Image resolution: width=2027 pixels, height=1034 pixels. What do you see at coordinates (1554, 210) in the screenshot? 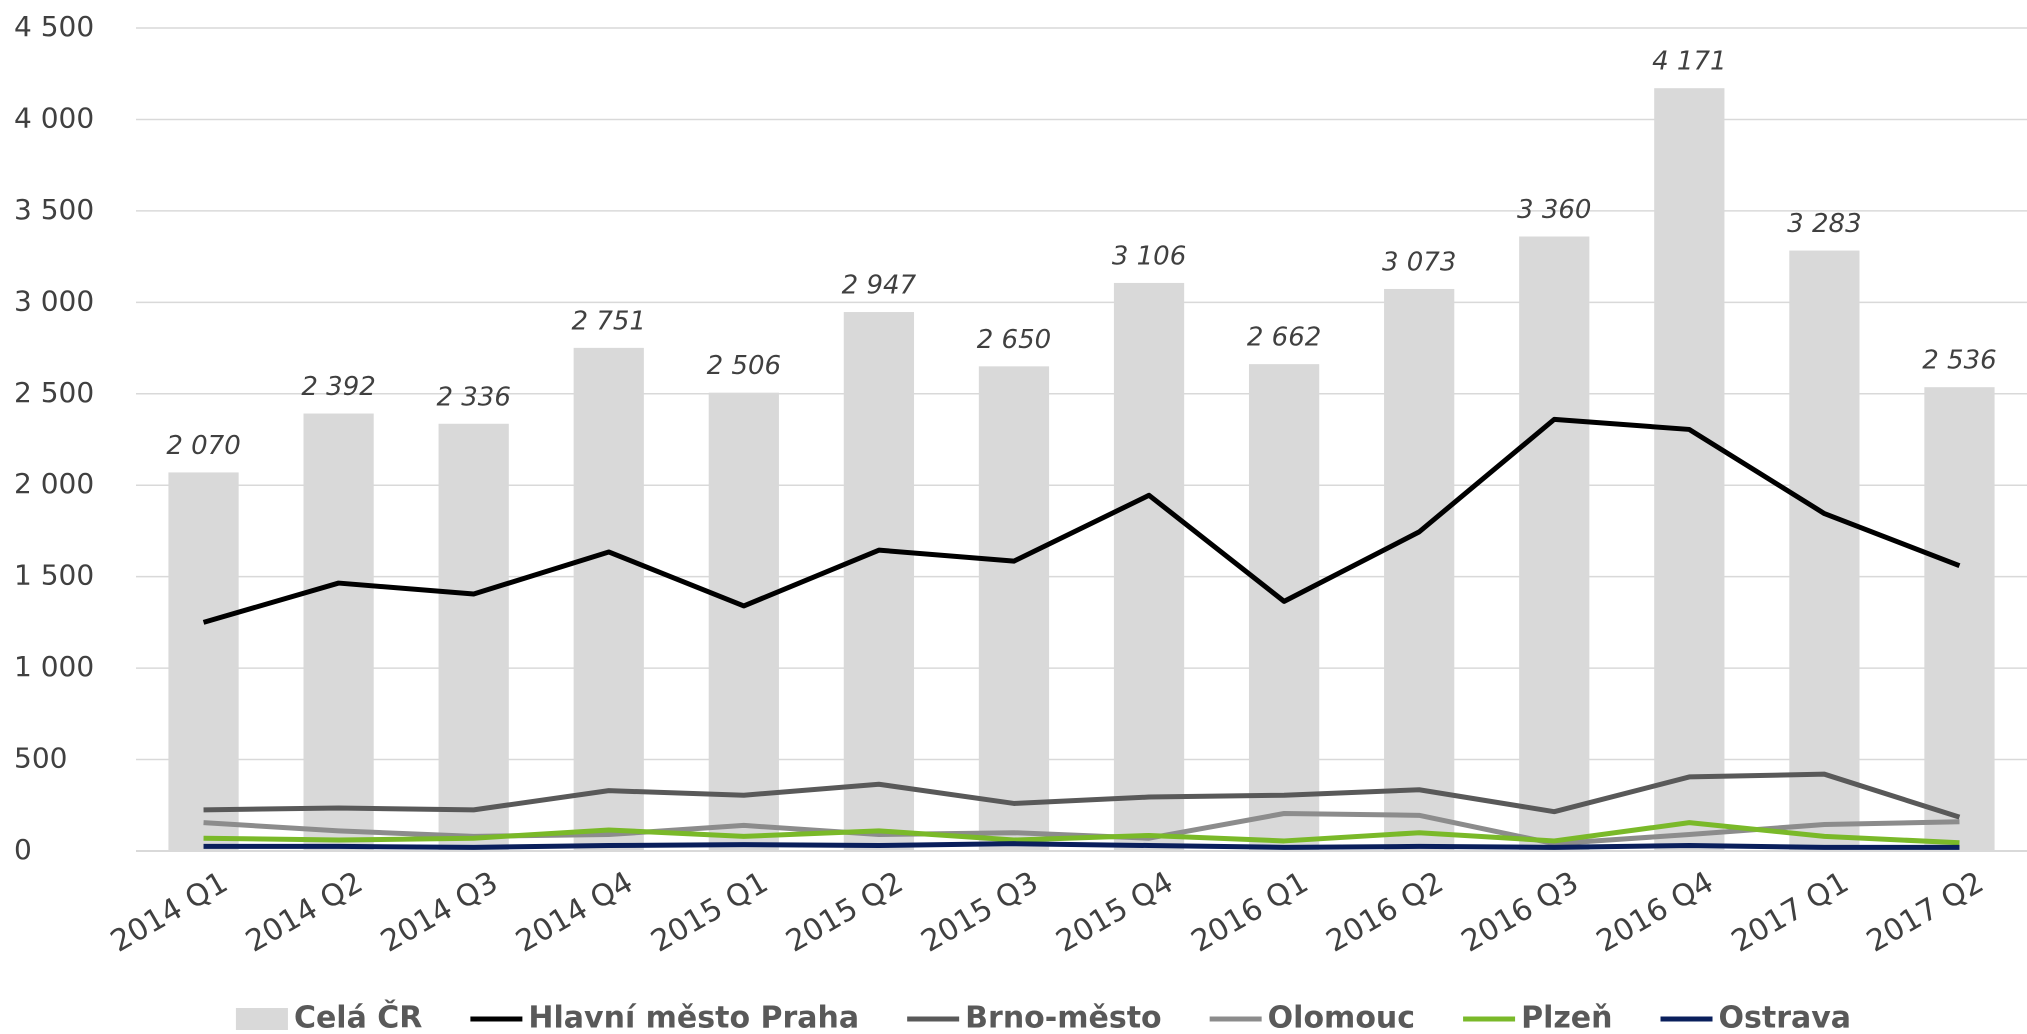
I see `data-label: 3 360` at bounding box center [1554, 210].